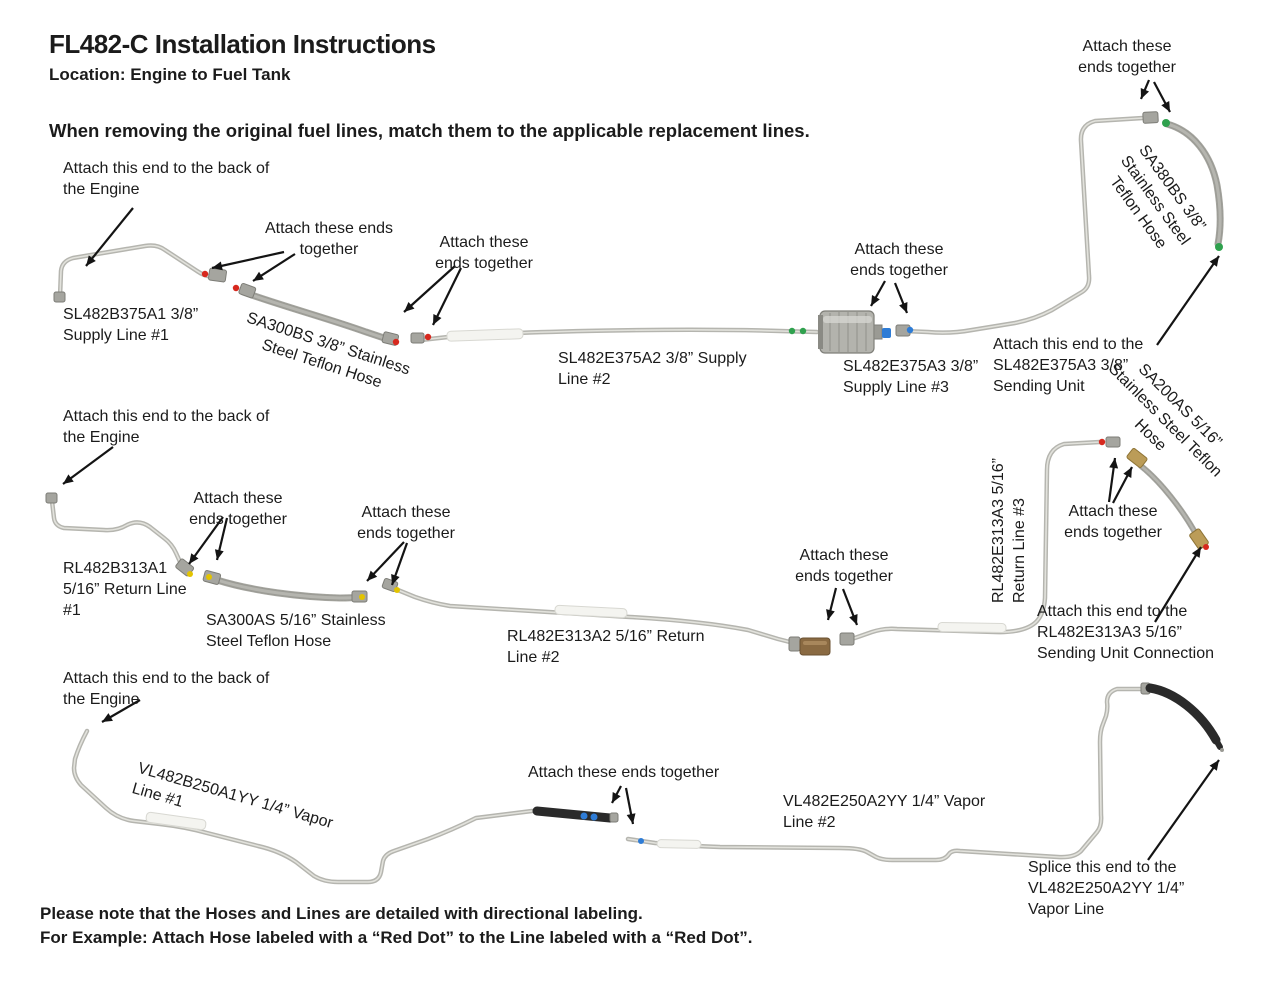  Describe the element at coordinates (170, 74) in the screenshot. I see `location-subtitle: Location: Engine to Fuel Tank` at that location.